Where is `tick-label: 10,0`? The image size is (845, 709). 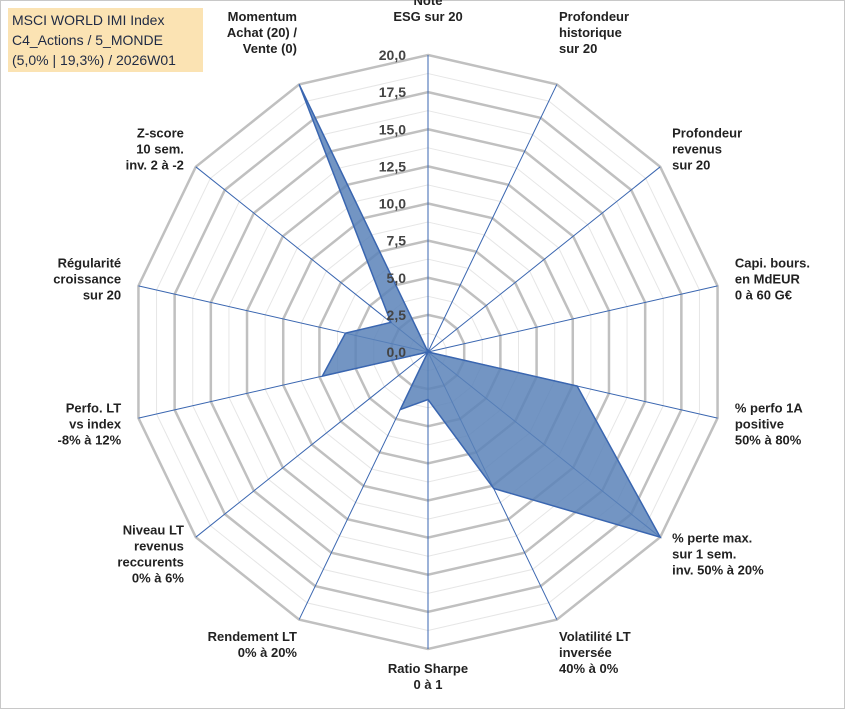 tick-label: 10,0 is located at coordinates (392, 204).